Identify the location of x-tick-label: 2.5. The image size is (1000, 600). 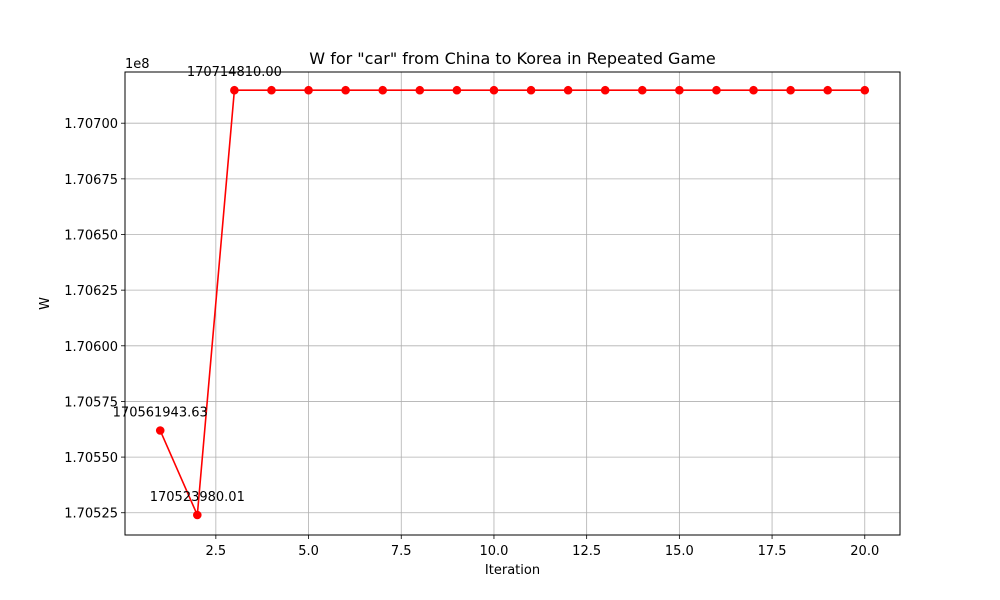
(216, 551).